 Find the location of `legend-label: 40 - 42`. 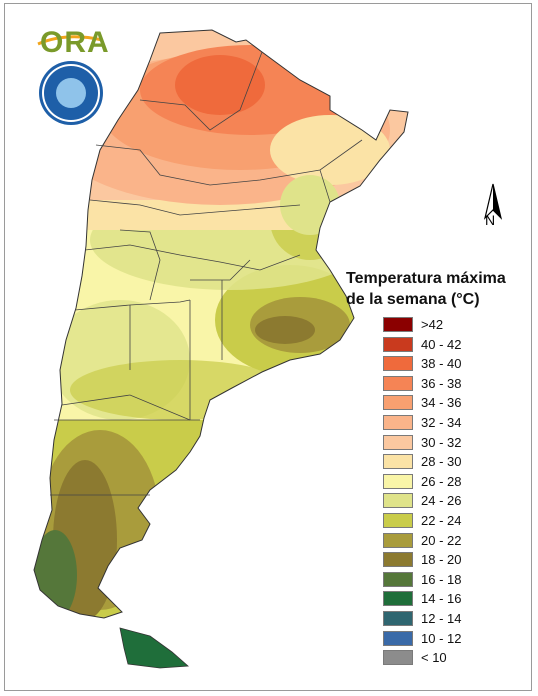

legend-label: 40 - 42 is located at coordinates (441, 344).